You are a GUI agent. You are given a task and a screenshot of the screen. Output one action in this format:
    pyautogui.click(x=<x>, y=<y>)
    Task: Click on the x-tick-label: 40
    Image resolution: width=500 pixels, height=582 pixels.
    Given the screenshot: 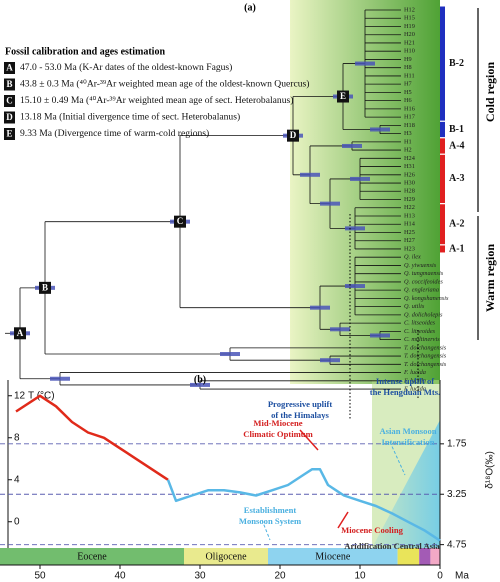 What is the action you would take?
    pyautogui.click(x=120, y=576)
    